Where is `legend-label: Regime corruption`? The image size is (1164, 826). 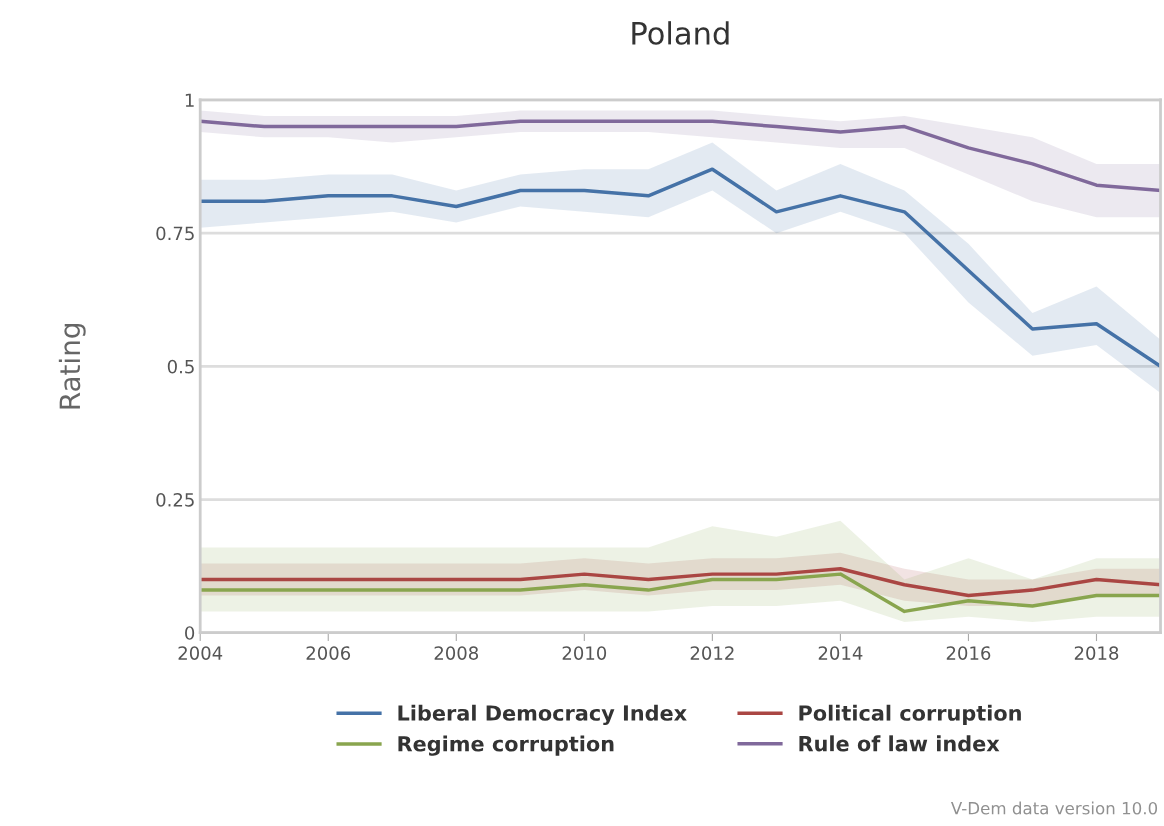 legend-label: Regime corruption is located at coordinates (506, 745).